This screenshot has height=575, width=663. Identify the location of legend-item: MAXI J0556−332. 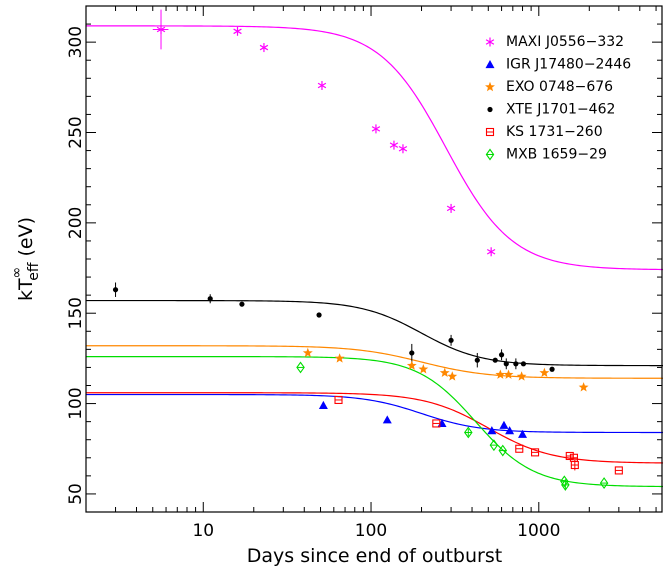
(554, 42).